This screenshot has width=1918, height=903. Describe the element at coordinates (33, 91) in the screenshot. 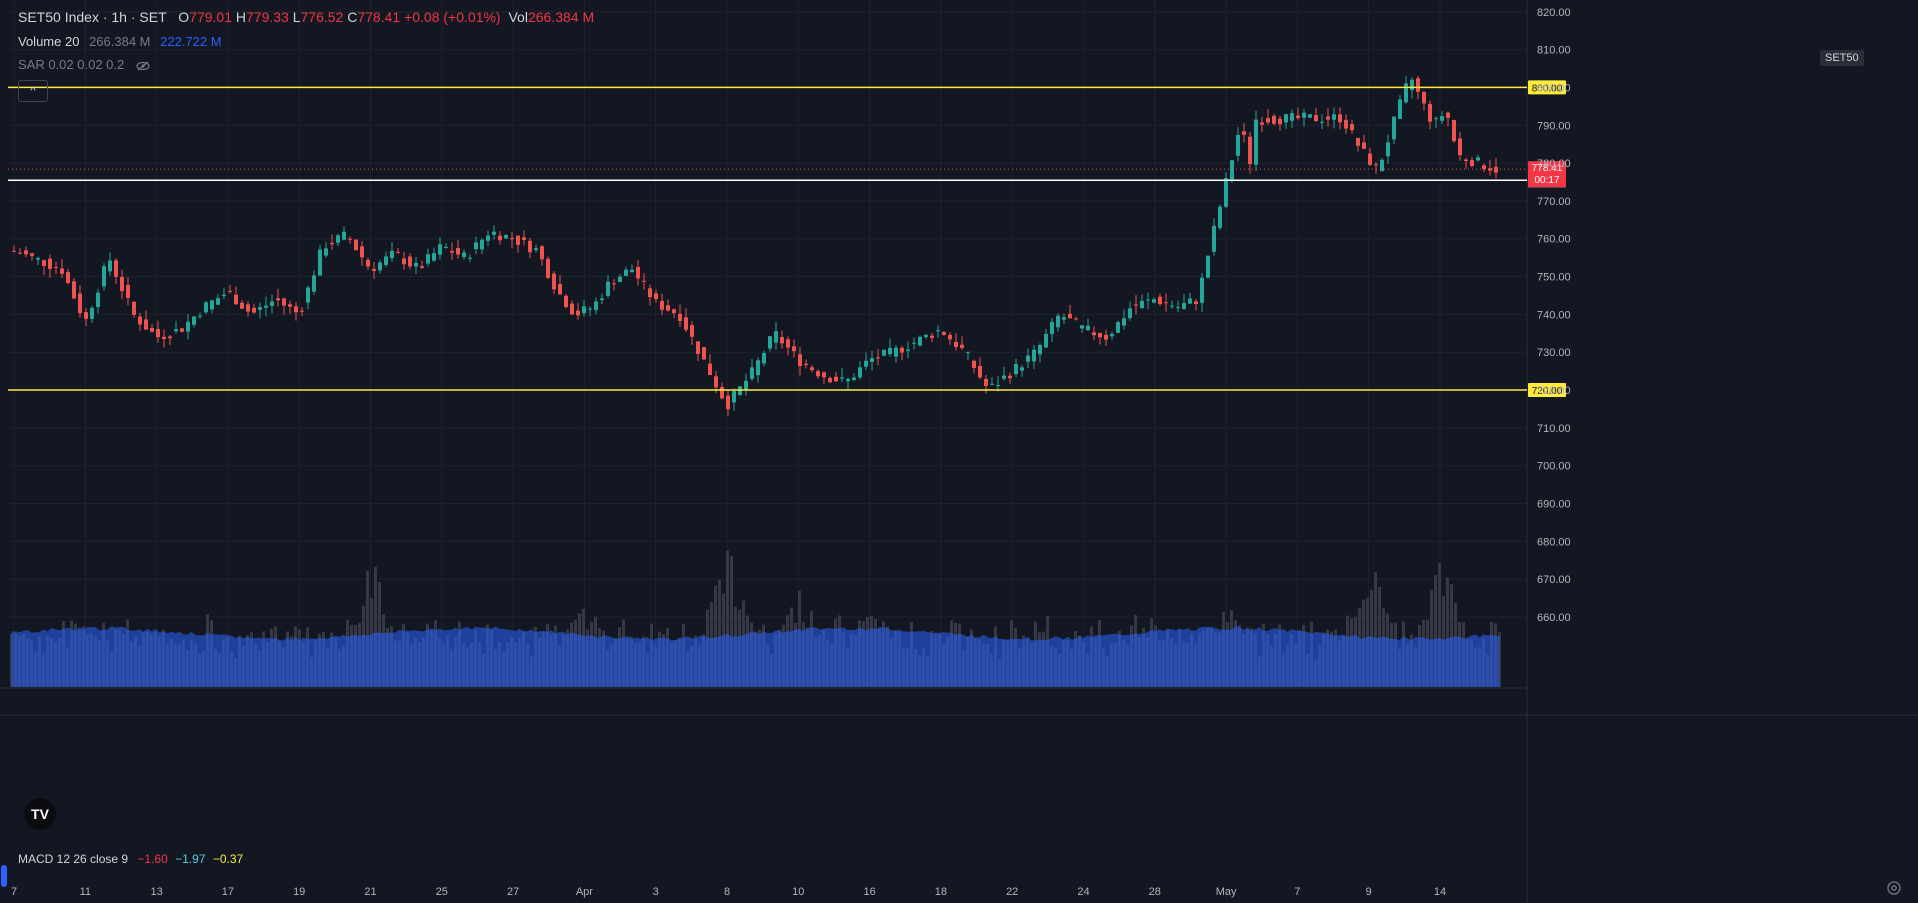

I see `collapse-legend-button: ^` at that location.